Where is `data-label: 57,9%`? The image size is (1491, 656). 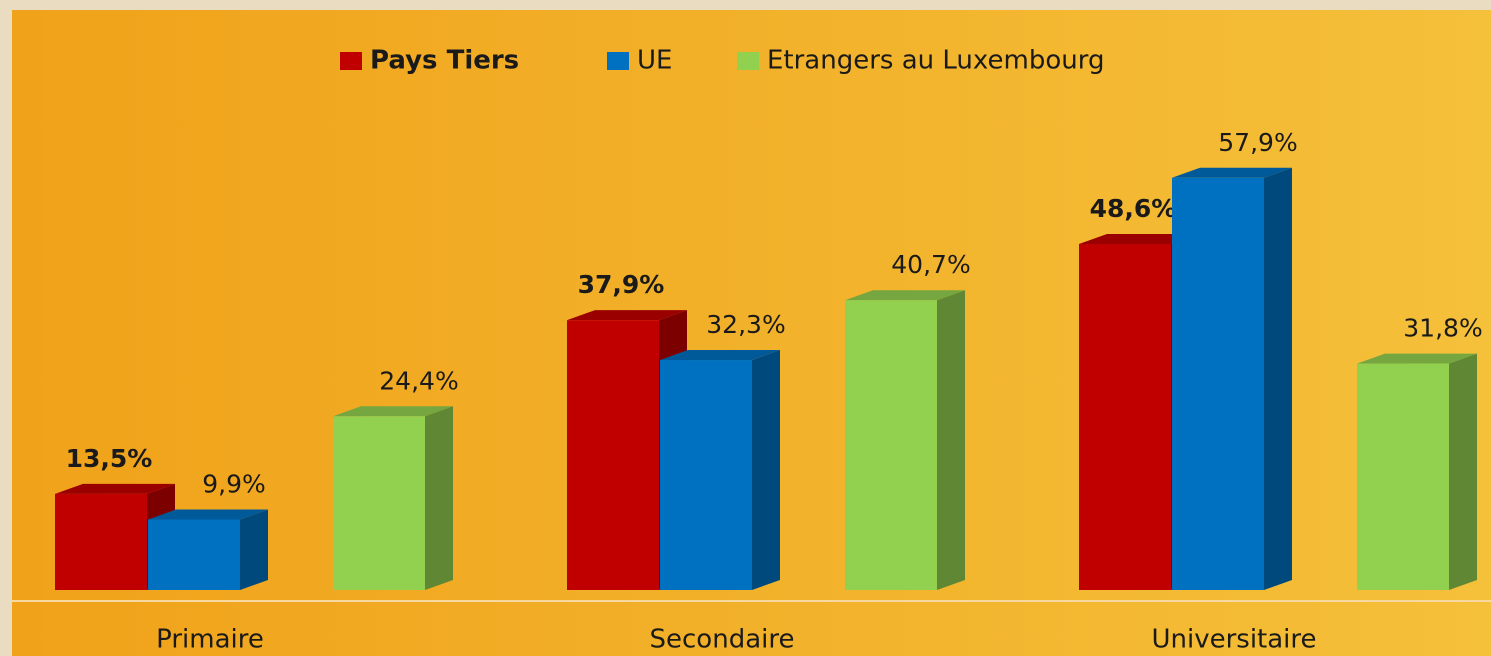
data-label: 57,9% is located at coordinates (1257, 142).